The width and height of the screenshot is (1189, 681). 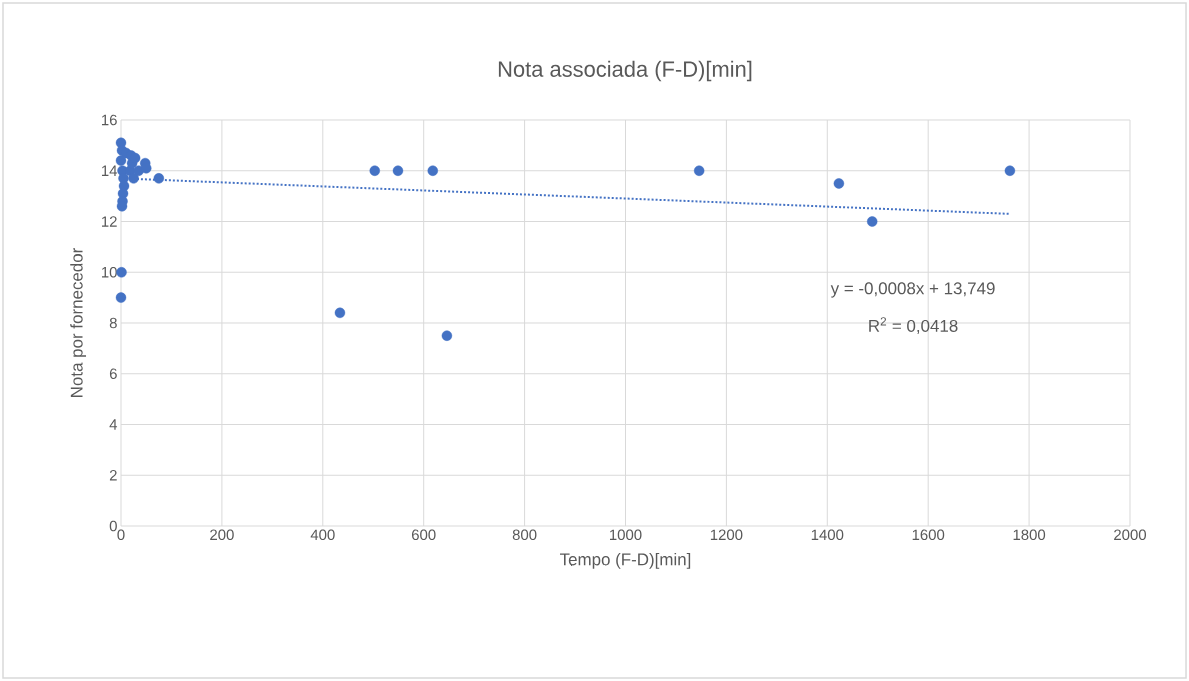 I want to click on annotation: R$^{2}$ = 0,0418, so click(x=913, y=325).